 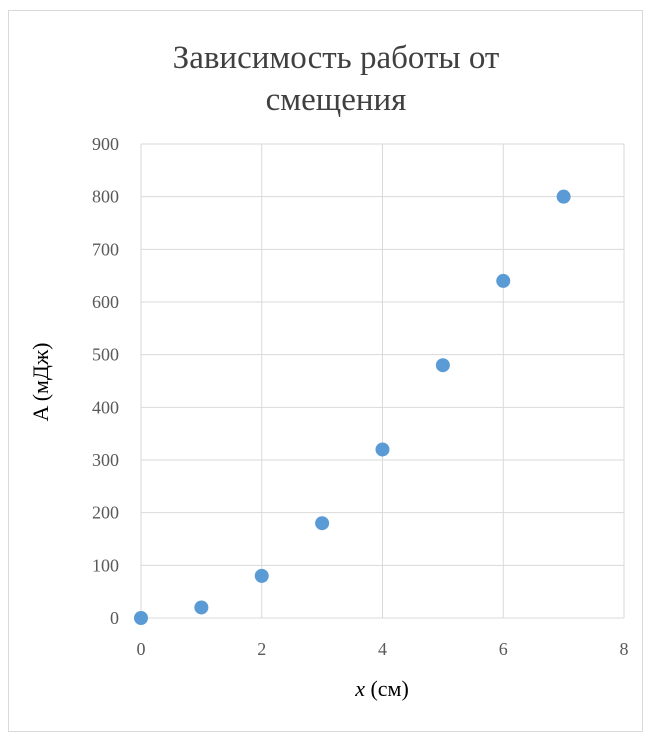 What do you see at coordinates (359, 688) in the screenshot?
I see `x-axis-label-variable: x` at bounding box center [359, 688].